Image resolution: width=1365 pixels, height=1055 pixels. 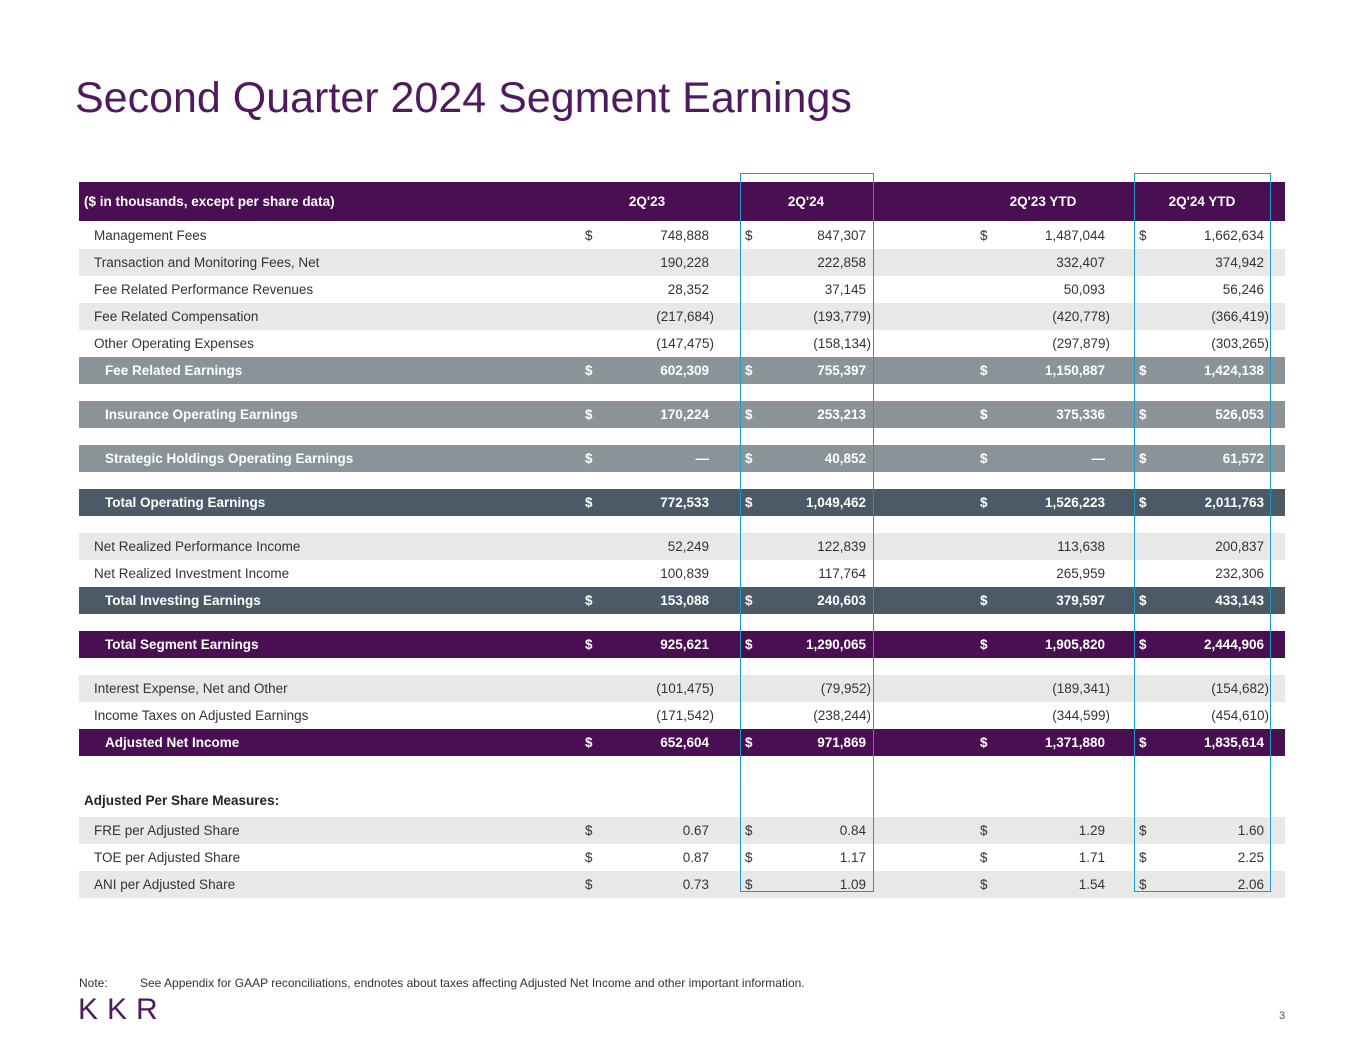 What do you see at coordinates (845, 458) in the screenshot?
I see `cell-value: 40,852` at bounding box center [845, 458].